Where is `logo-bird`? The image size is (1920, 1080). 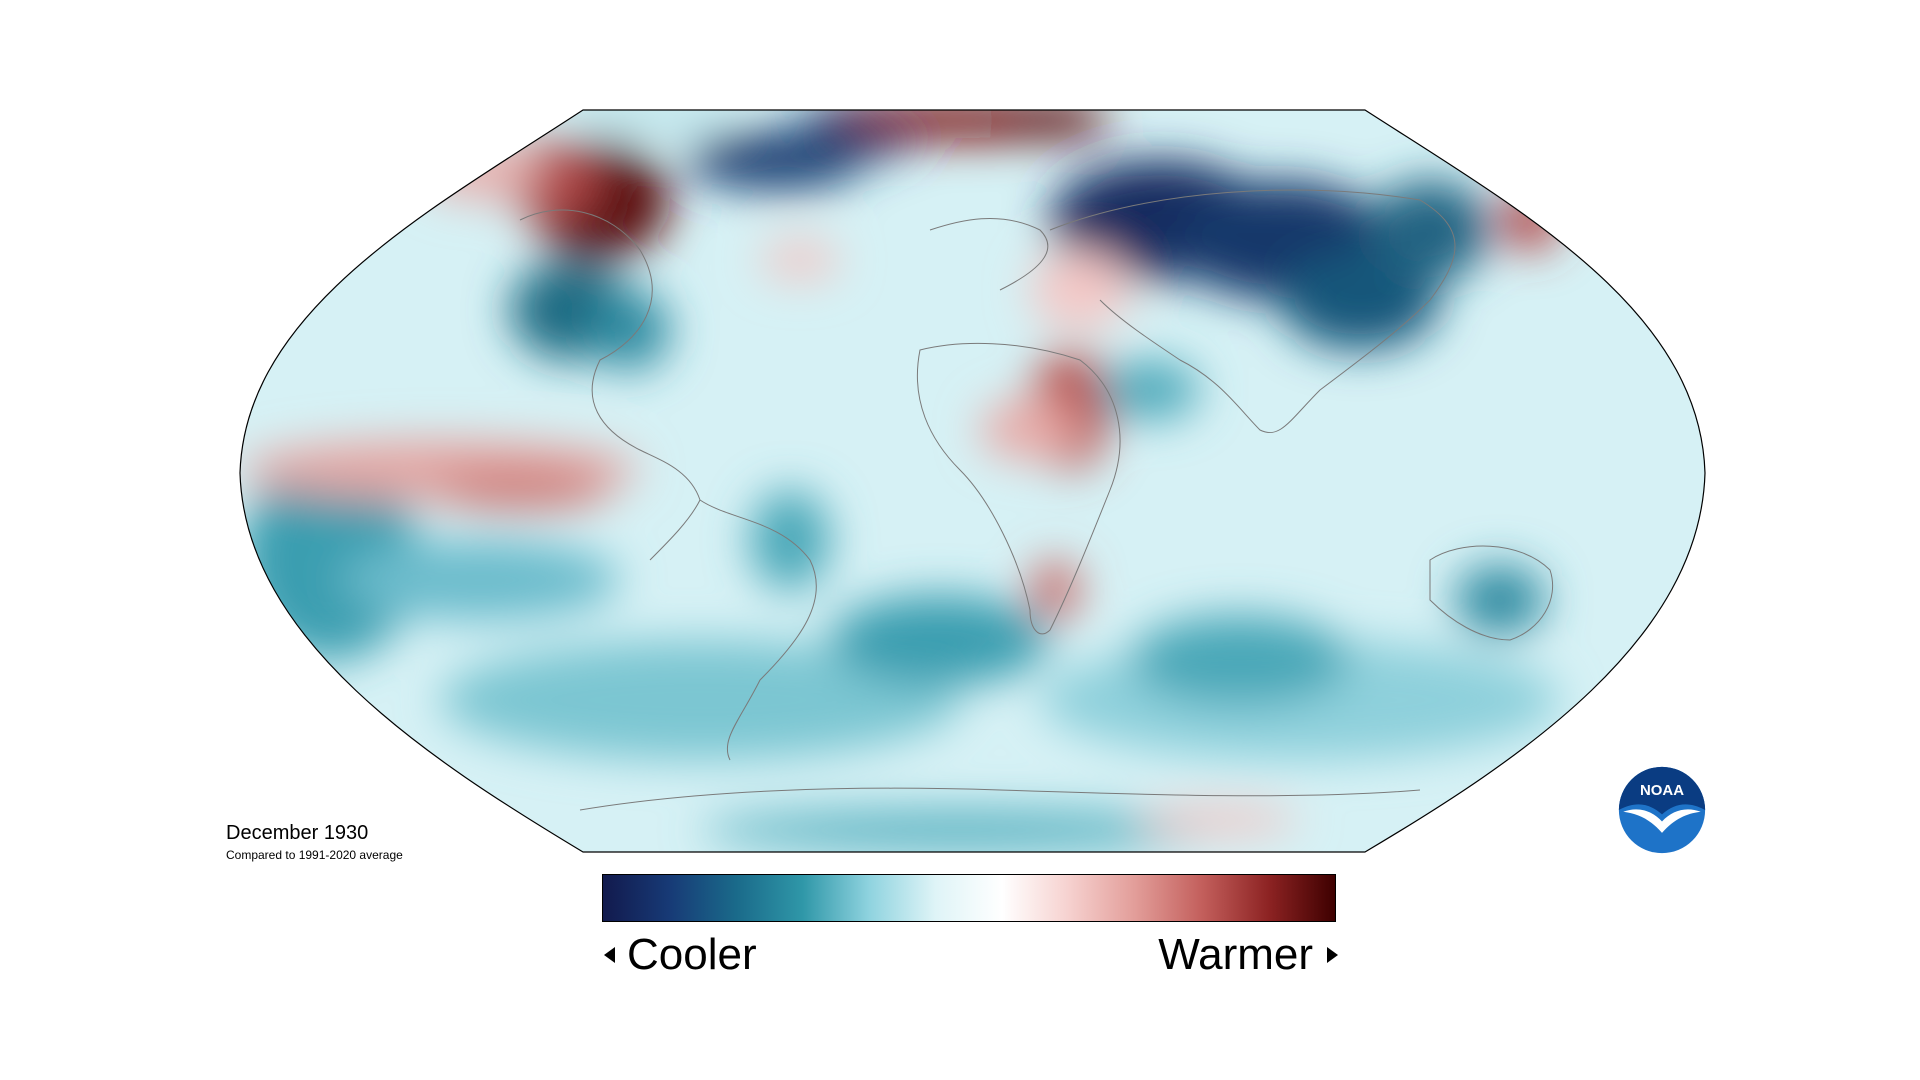 logo-bird is located at coordinates (1662, 821).